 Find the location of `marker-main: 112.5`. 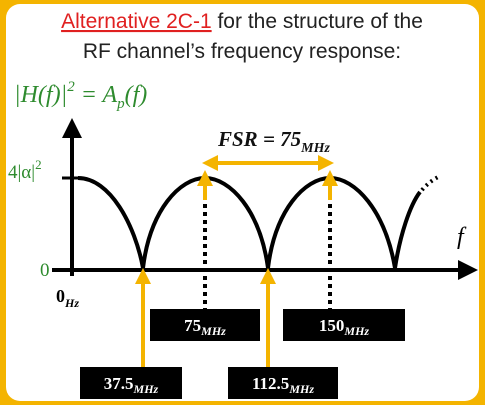

marker-main: 112.5 is located at coordinates (270, 383).